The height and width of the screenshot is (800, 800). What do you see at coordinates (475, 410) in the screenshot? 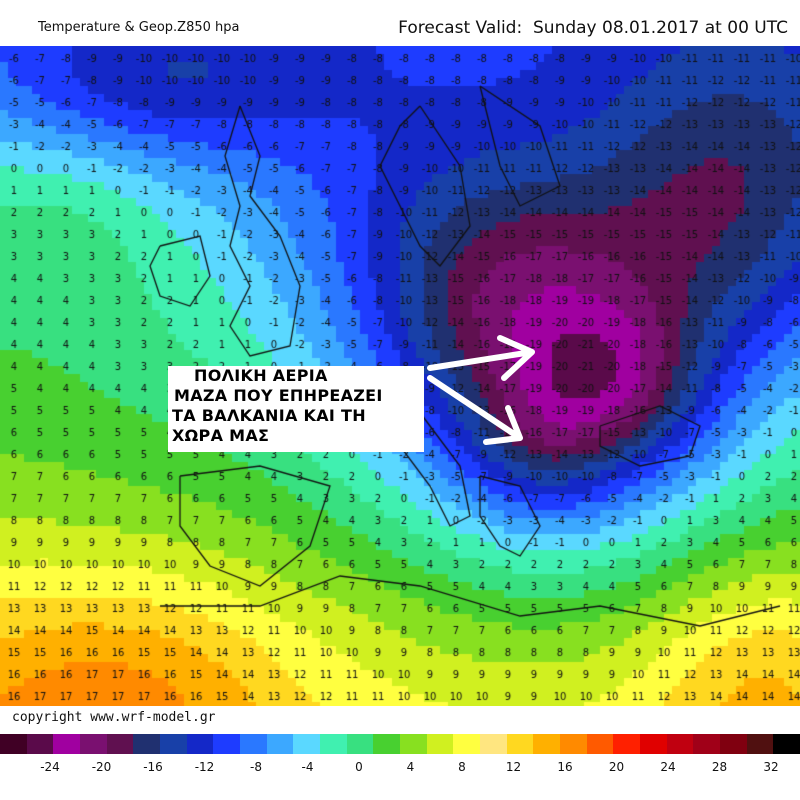
I see `arrow-lower` at bounding box center [475, 410].